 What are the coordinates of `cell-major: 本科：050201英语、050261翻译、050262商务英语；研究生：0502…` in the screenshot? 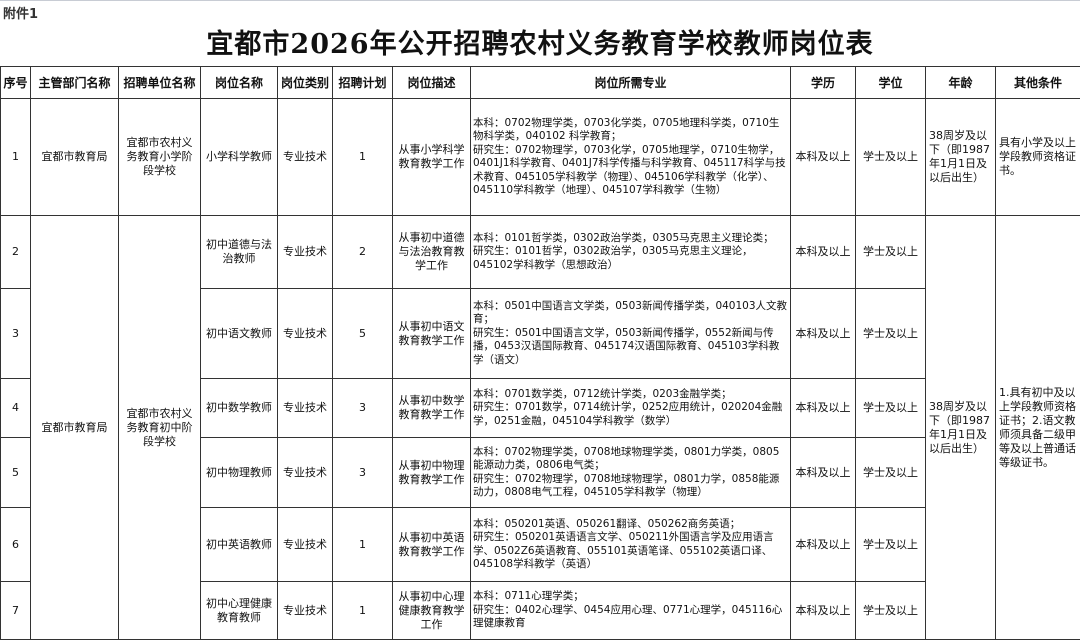 It's located at (631, 545).